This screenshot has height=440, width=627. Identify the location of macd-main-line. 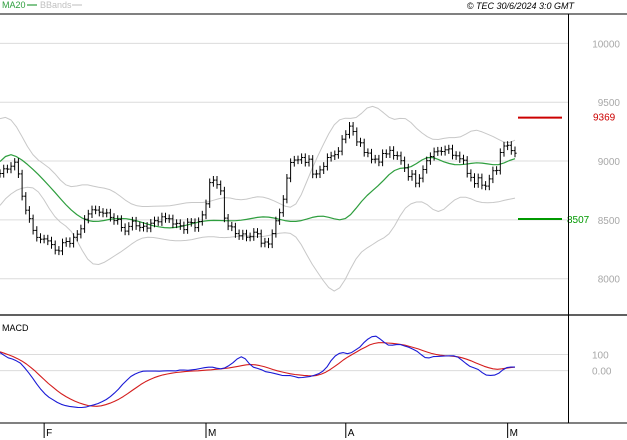
(257, 372).